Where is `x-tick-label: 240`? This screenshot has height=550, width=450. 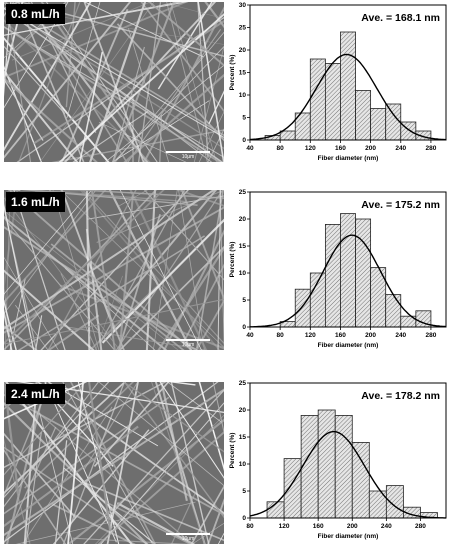
x-tick-label: 240 is located at coordinates (400, 335).